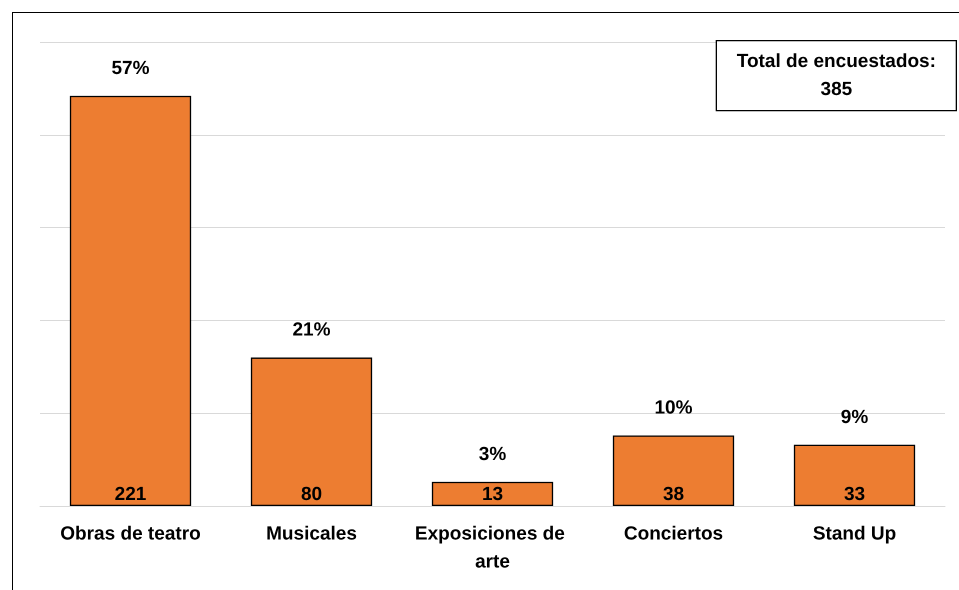  Describe the element at coordinates (492, 548) in the screenshot. I see `x-tick-label: Exposiciones de arte` at that location.